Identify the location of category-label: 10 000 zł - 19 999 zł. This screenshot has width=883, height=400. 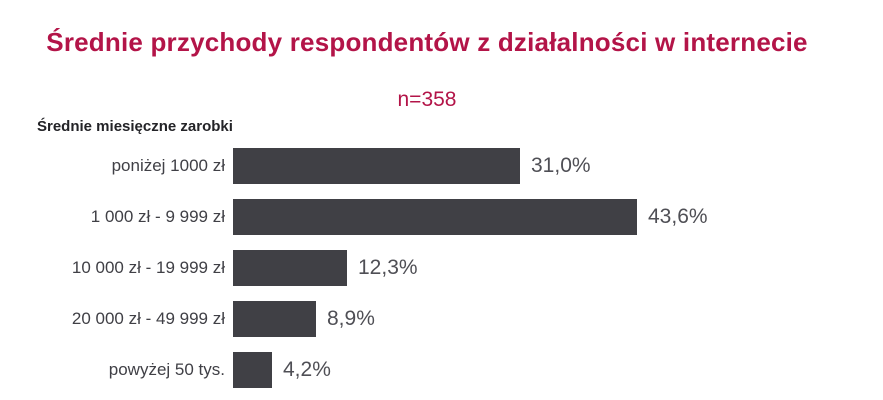
(148, 267).